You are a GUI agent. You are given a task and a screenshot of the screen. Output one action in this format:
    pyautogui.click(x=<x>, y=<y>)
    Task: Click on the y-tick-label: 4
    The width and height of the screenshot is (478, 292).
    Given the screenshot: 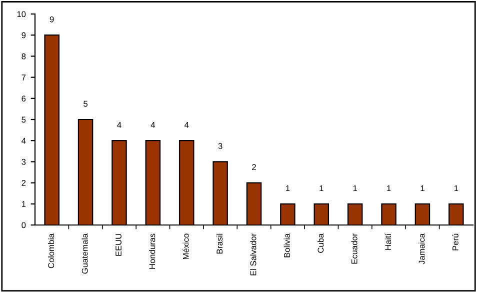 What is the action you would take?
    pyautogui.click(x=24, y=141)
    